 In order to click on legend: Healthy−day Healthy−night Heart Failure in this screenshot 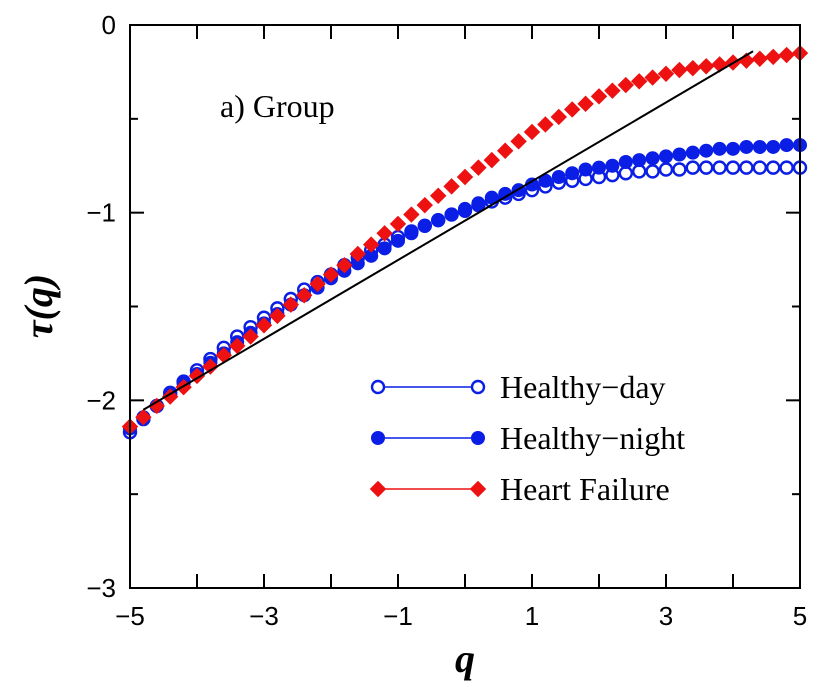, I will do `click(527, 438)`.